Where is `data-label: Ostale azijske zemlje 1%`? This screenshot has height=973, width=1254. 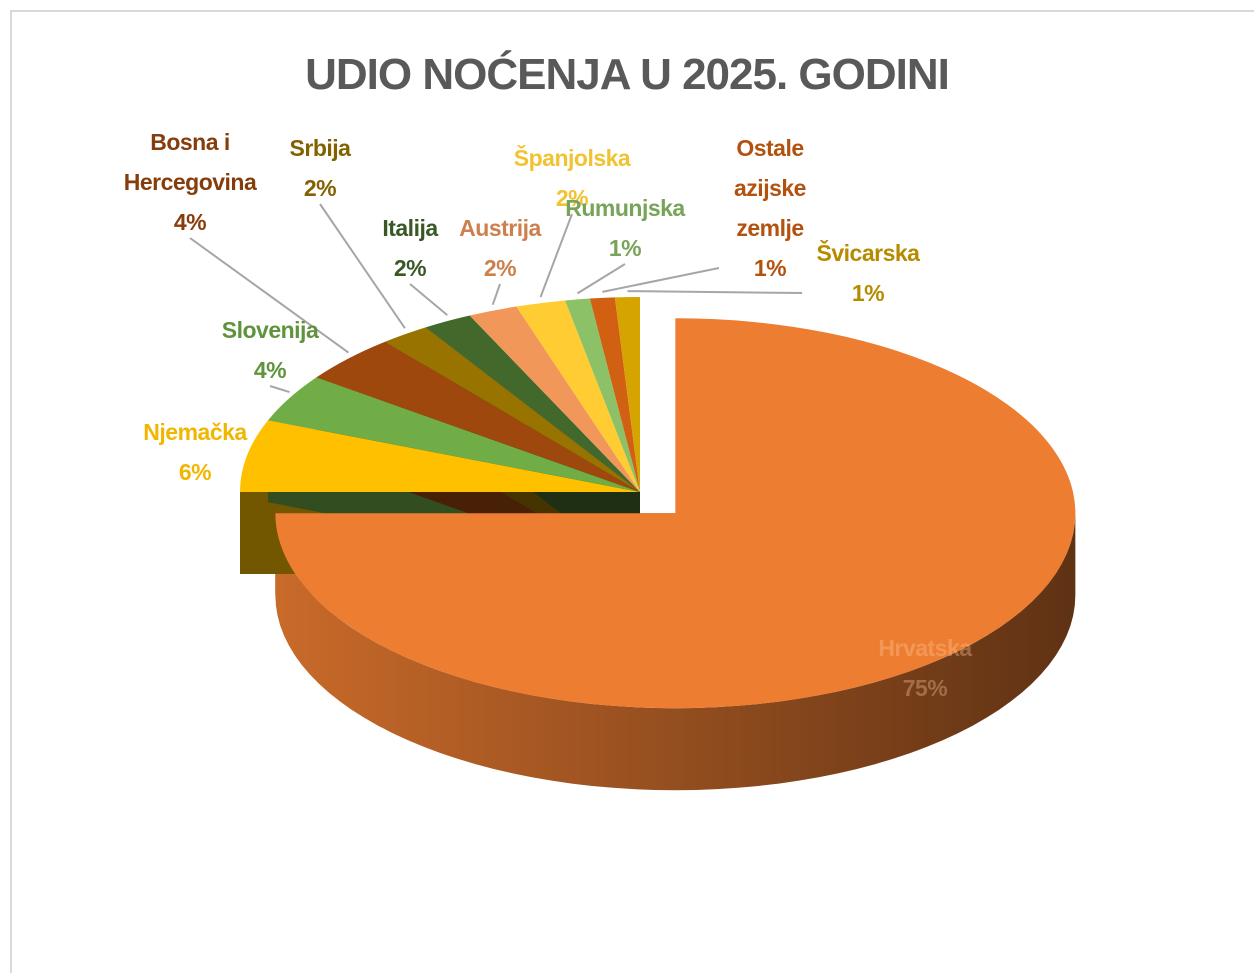 data-label: Ostale azijske zemlje 1% is located at coordinates (770, 208).